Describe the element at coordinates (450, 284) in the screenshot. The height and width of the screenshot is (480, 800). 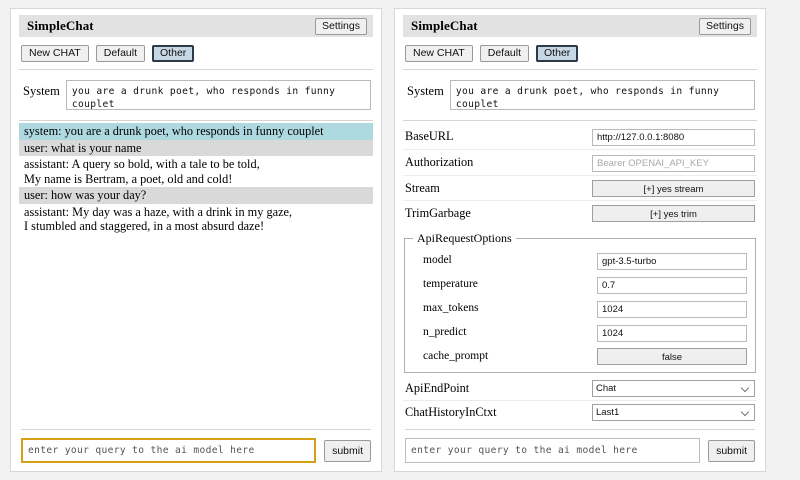
I see `settings-label: temperature` at that location.